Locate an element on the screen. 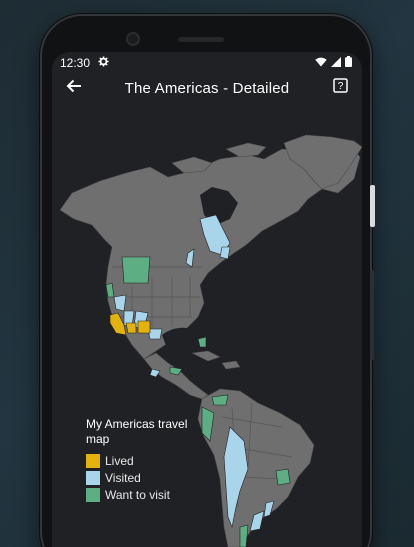 This screenshot has width=414, height=547. volume-rocker is located at coordinates (372, 315).